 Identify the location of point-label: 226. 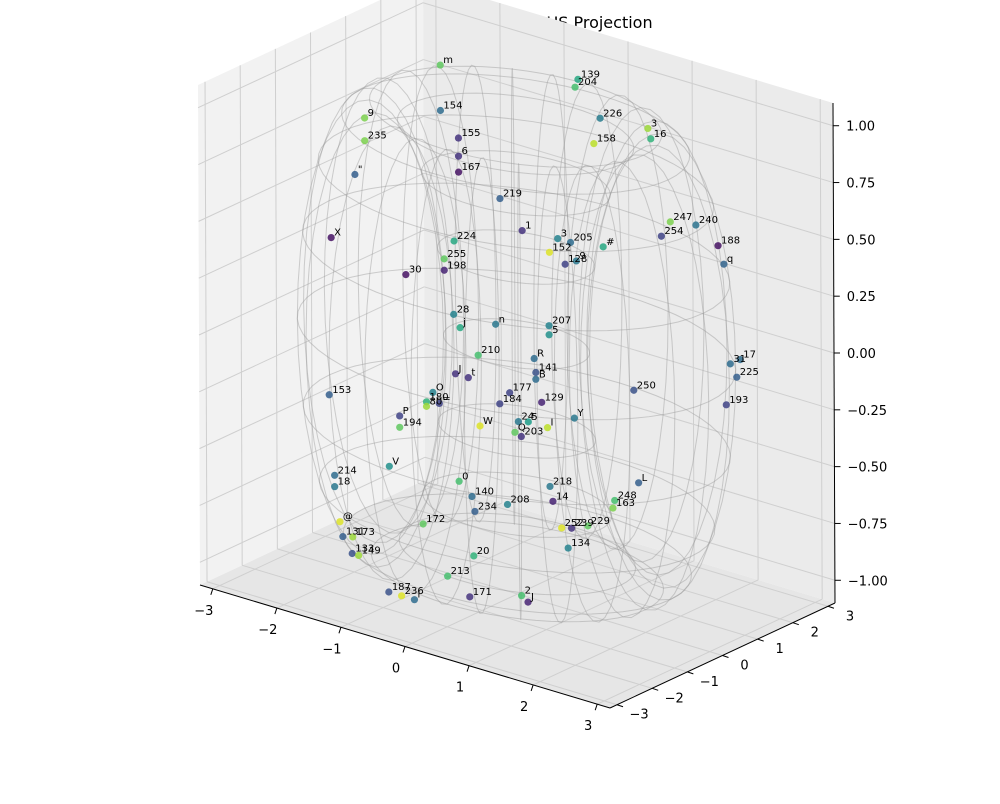
(612, 113).